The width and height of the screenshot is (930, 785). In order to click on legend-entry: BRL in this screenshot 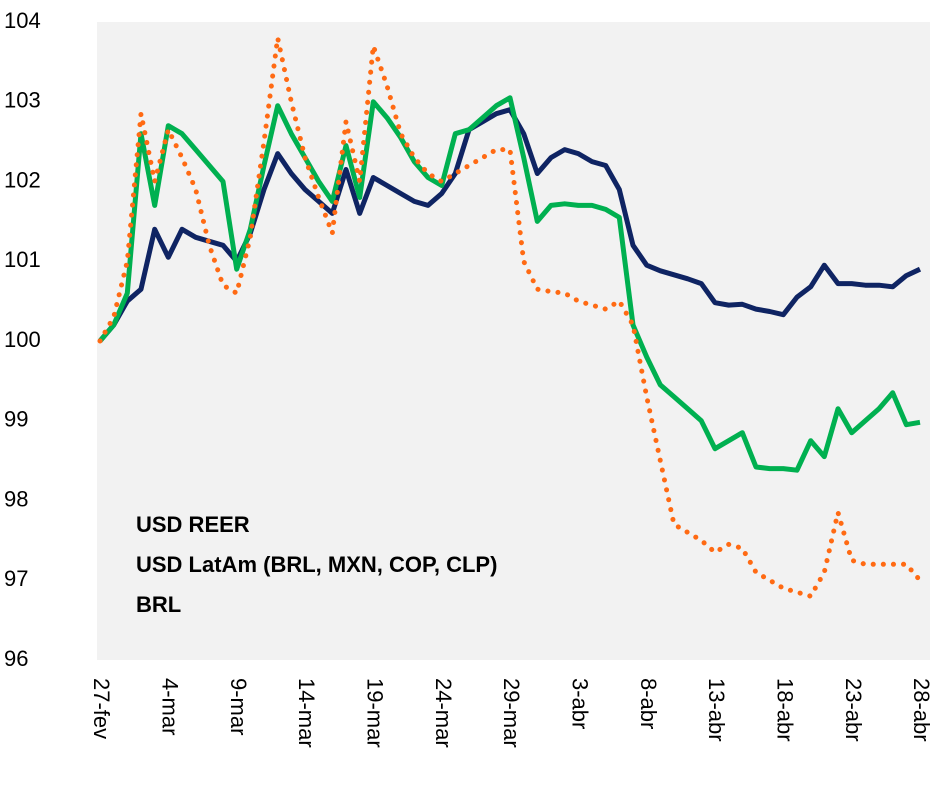, I will do `click(158, 604)`.